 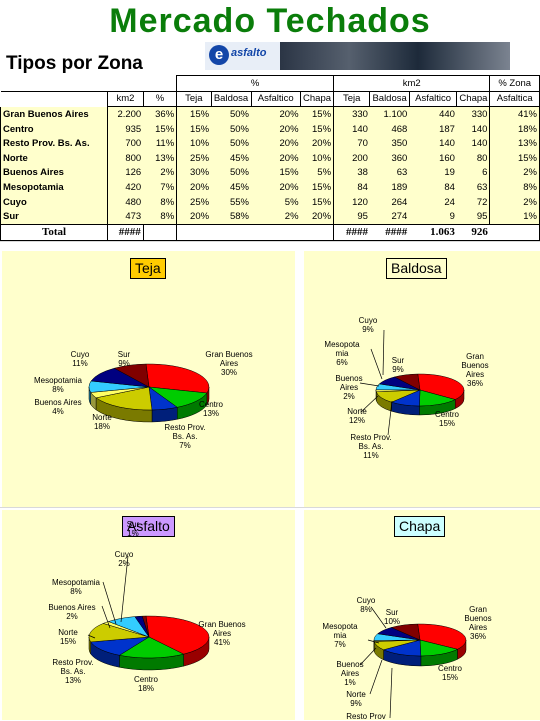 I want to click on data-label-value: 15%, so click(x=450, y=677).